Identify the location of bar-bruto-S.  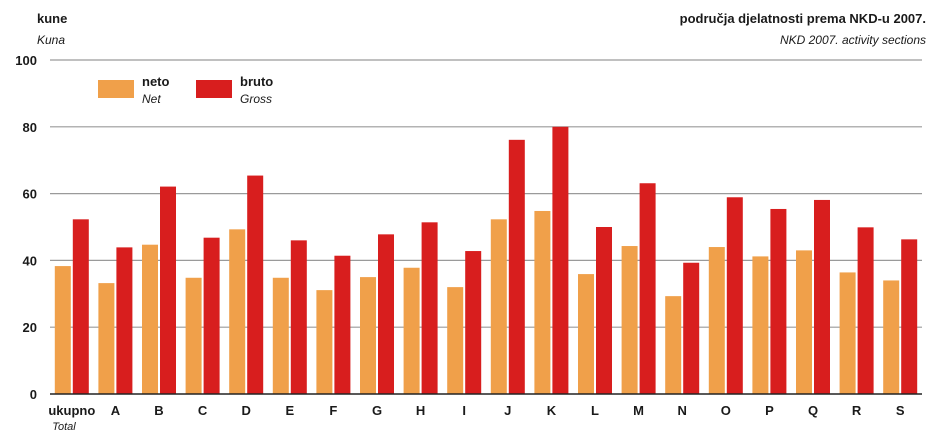
(909, 316).